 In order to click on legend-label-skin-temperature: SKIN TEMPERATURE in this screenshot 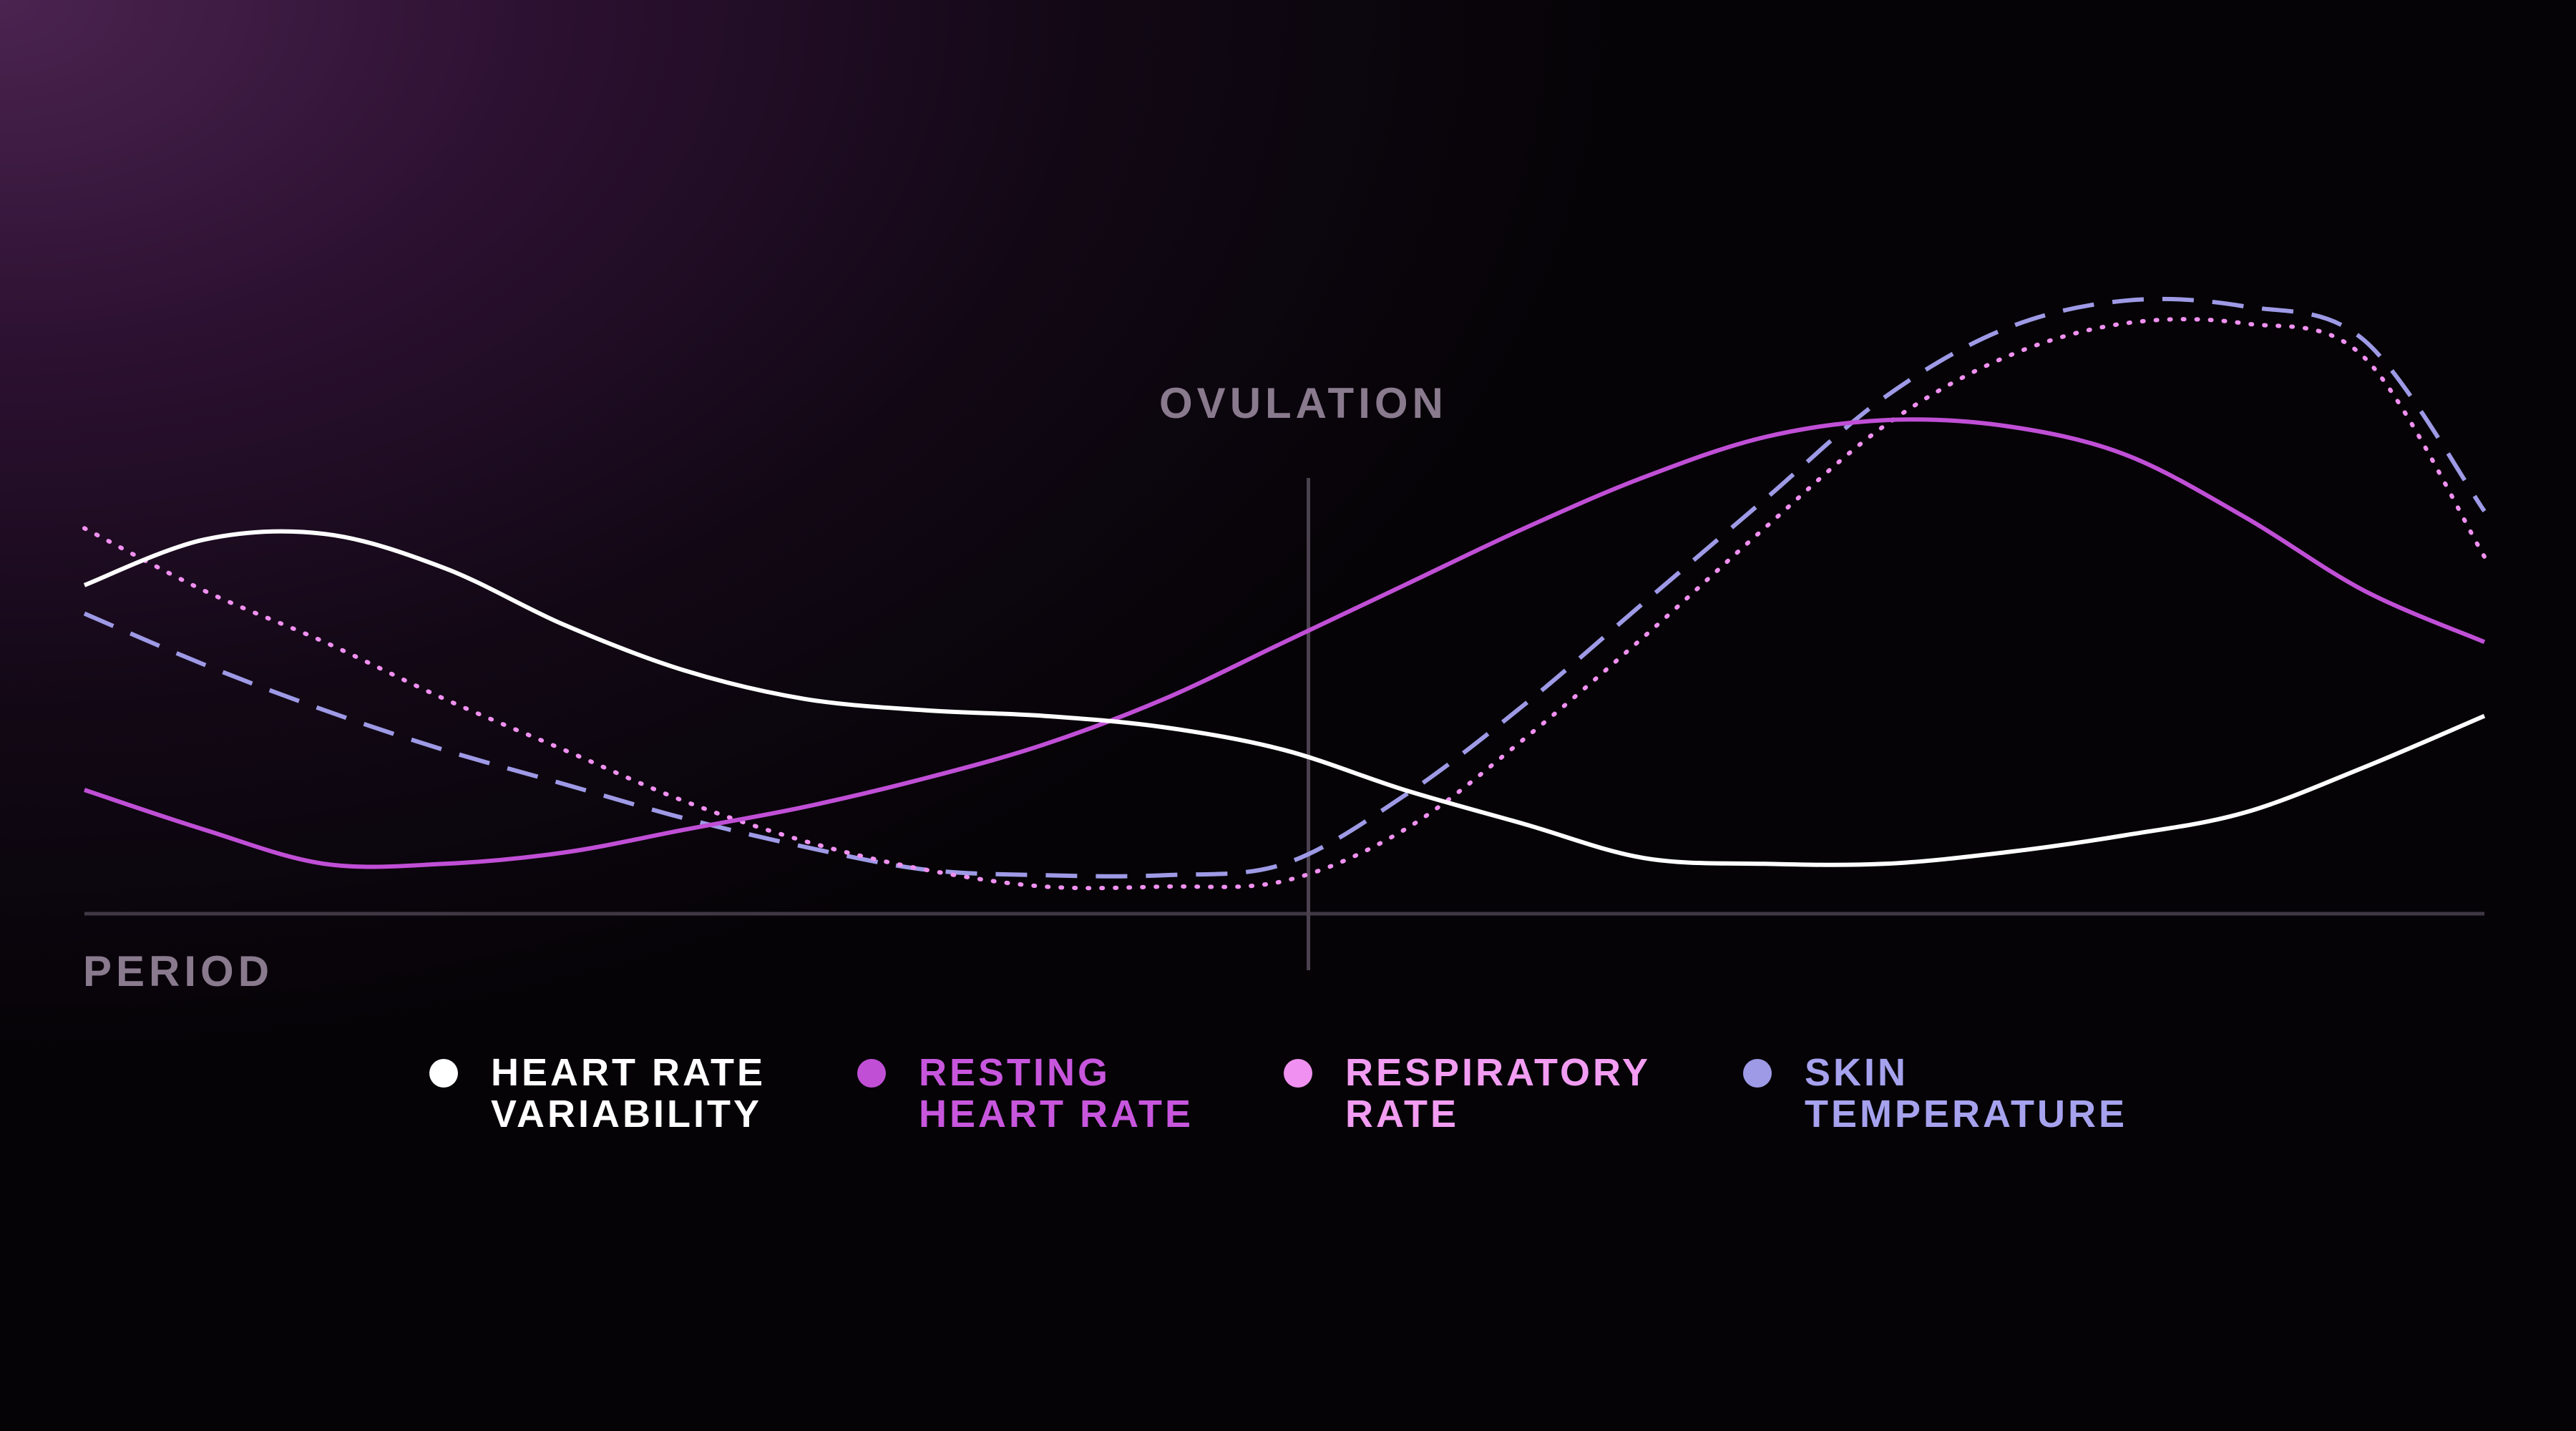, I will do `click(1966, 1093)`.